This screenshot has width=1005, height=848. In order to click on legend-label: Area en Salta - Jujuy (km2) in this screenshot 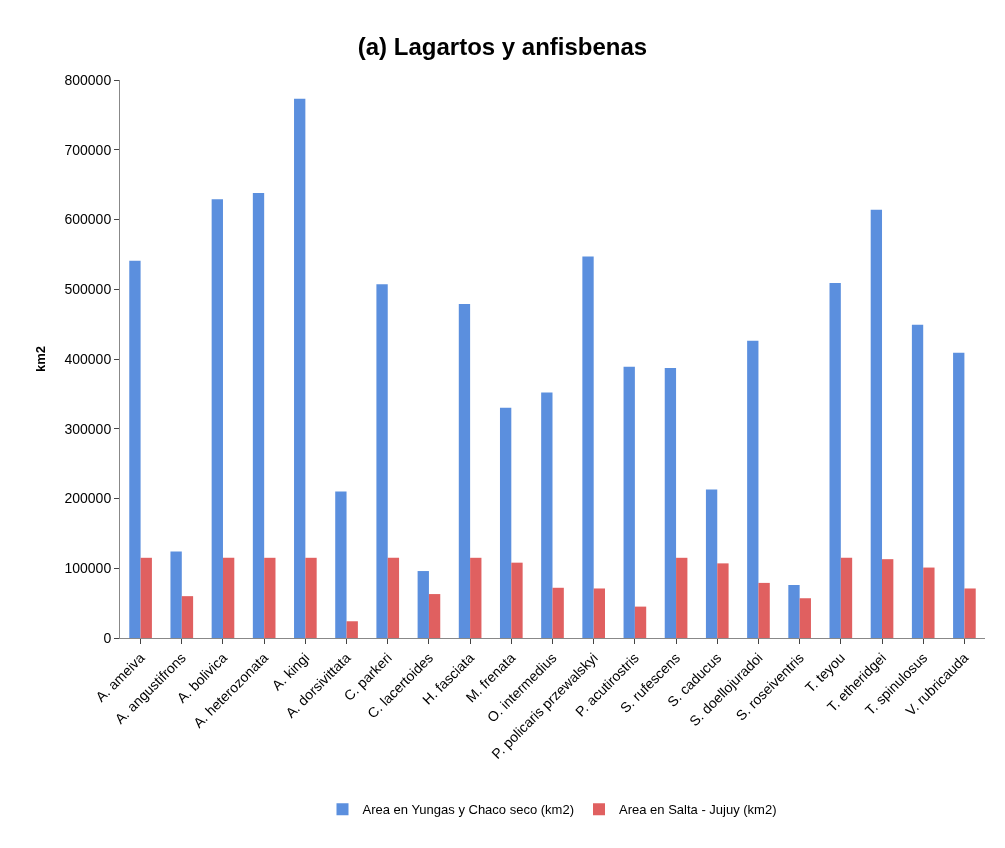, I will do `click(698, 810)`.